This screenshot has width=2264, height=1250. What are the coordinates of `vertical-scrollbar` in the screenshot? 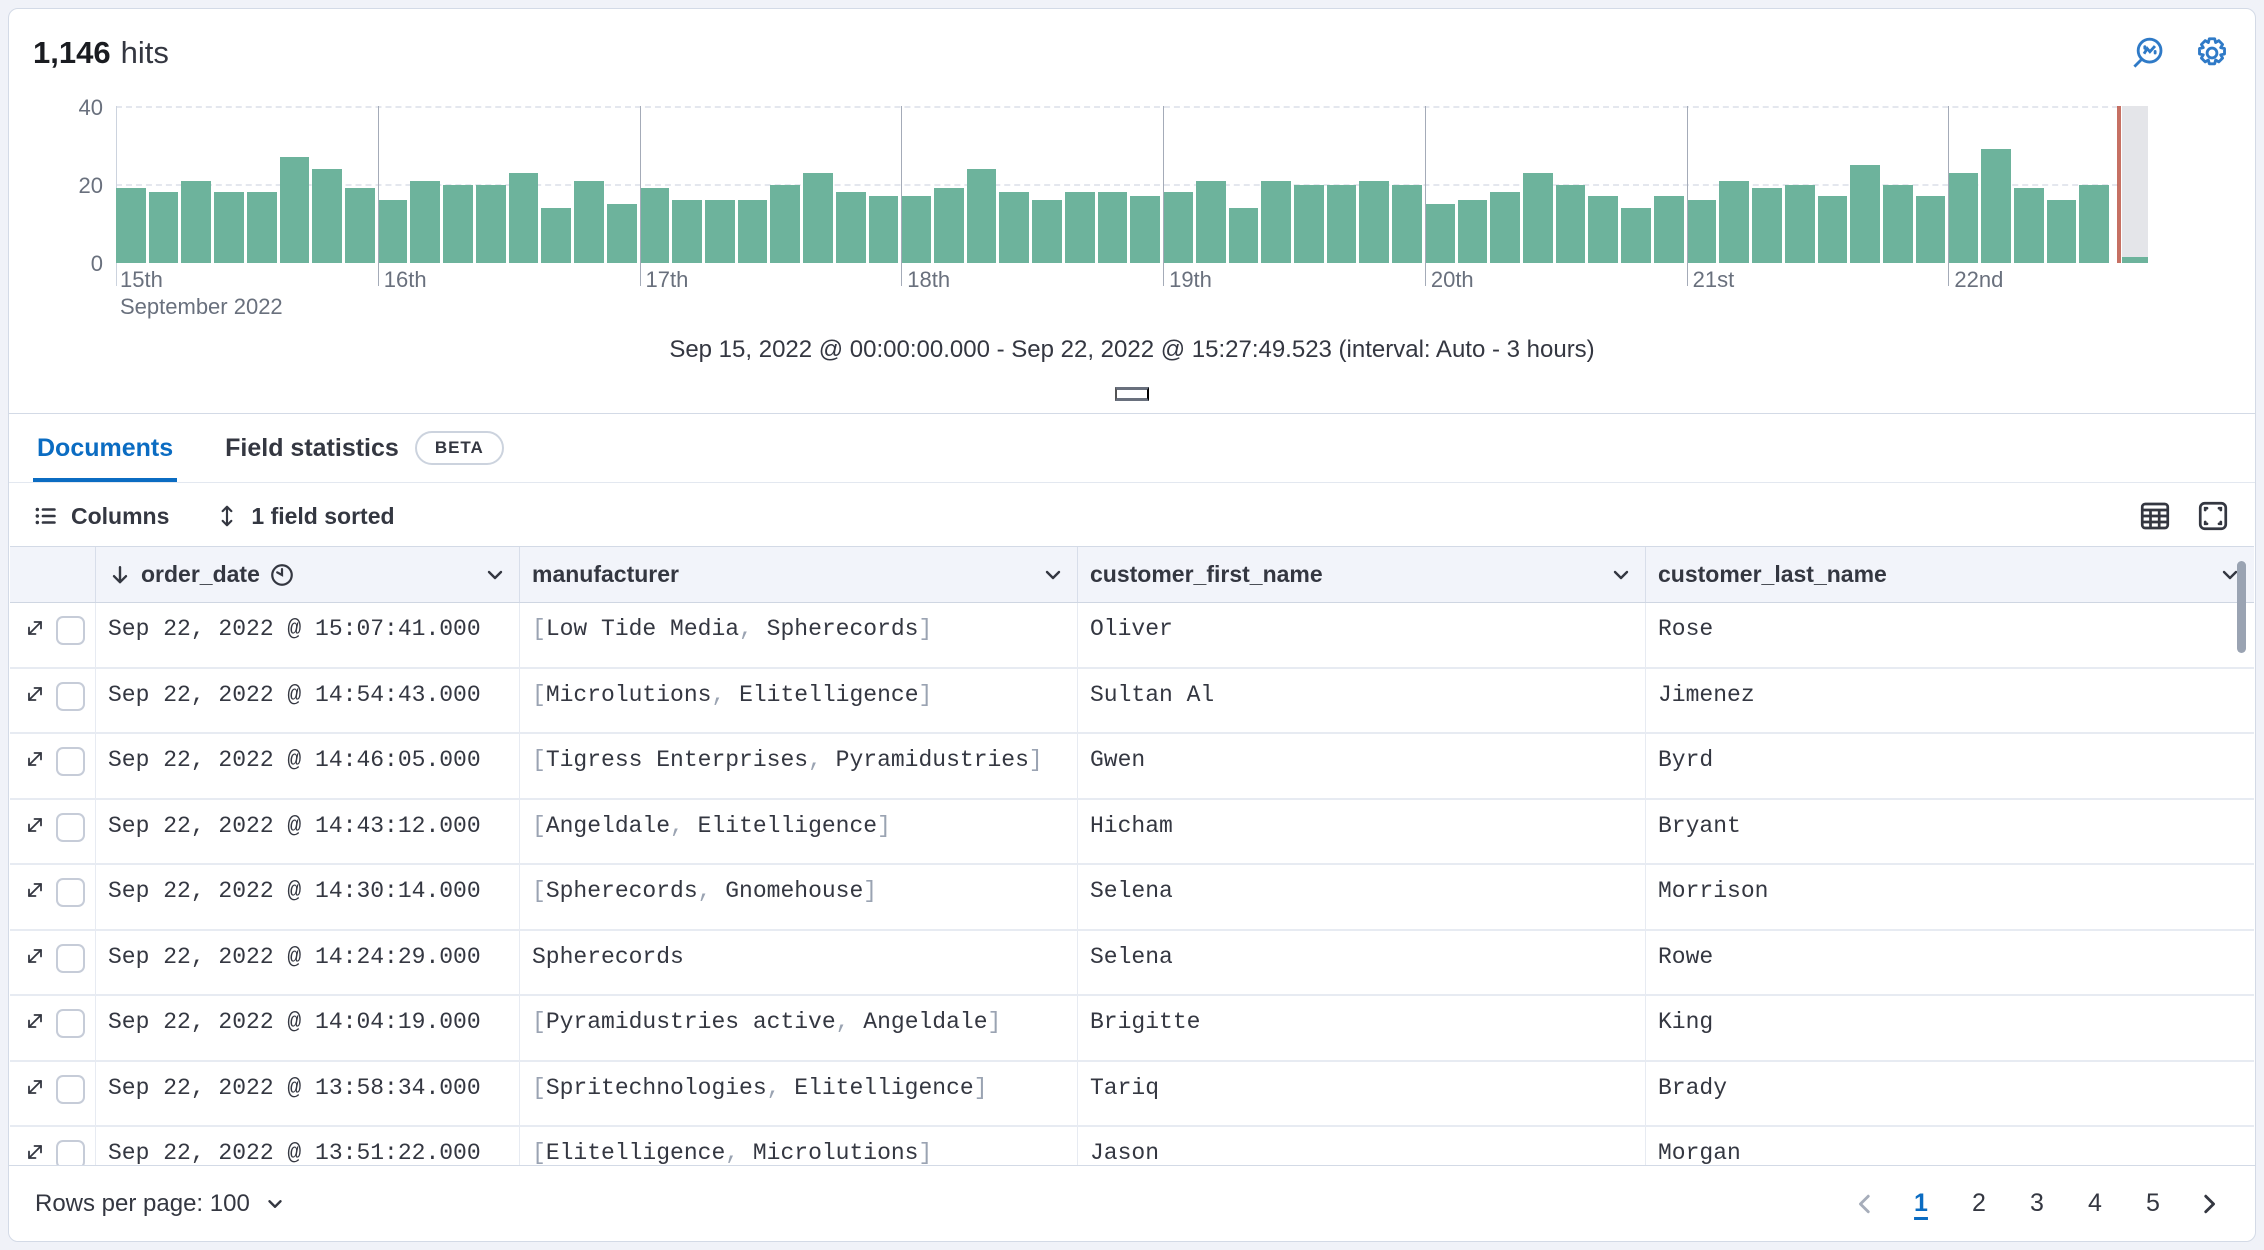 It's located at (2241, 607).